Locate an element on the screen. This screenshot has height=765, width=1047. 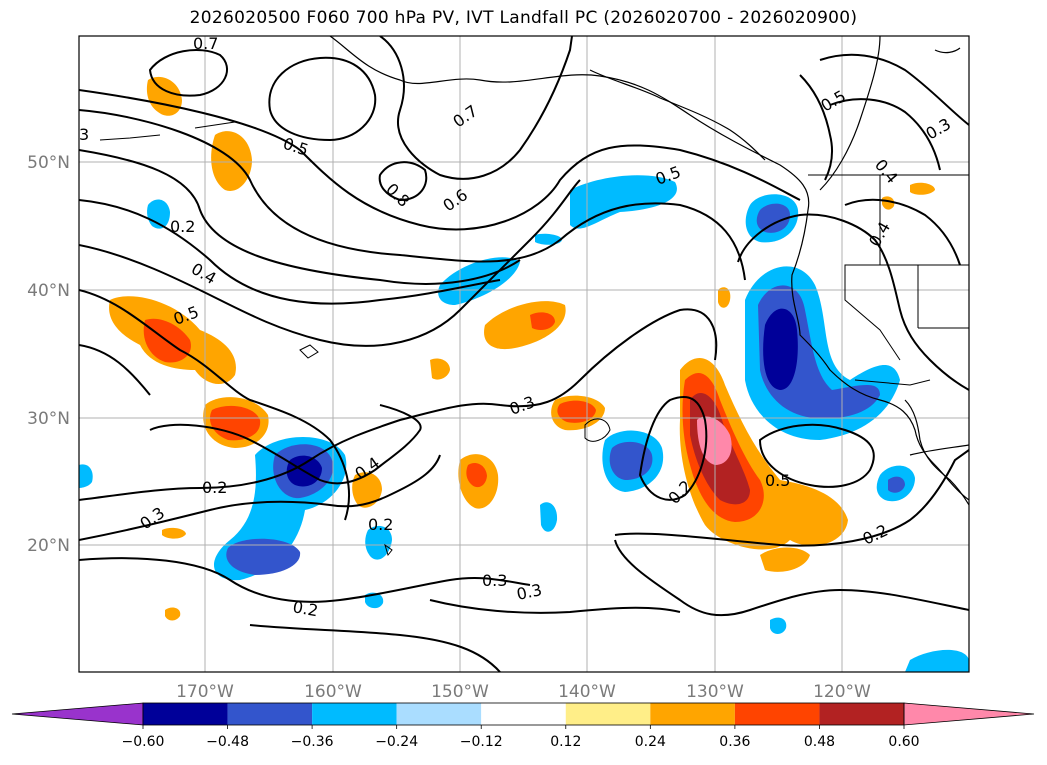
colorbar-tick-label: −0.12 is located at coordinates (481, 742).